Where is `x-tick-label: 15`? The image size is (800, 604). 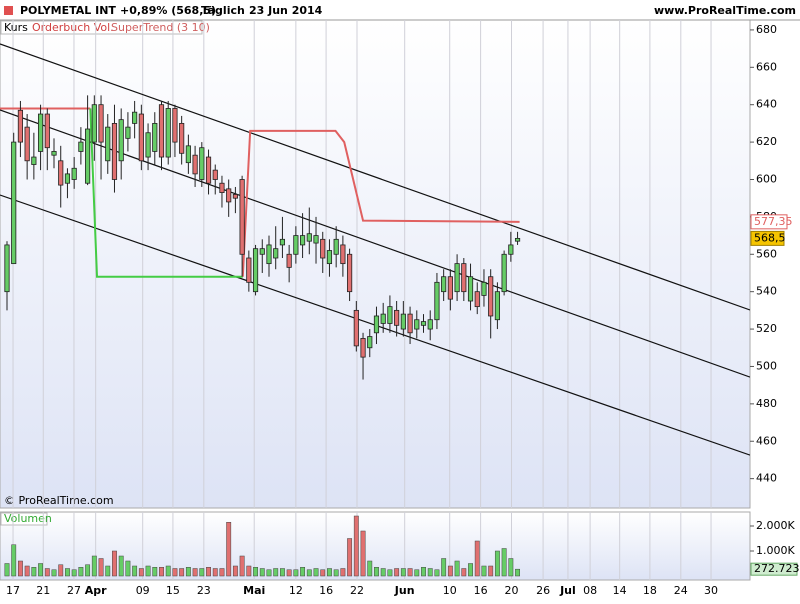
x-tick-label: 15 is located at coordinates (173, 590).